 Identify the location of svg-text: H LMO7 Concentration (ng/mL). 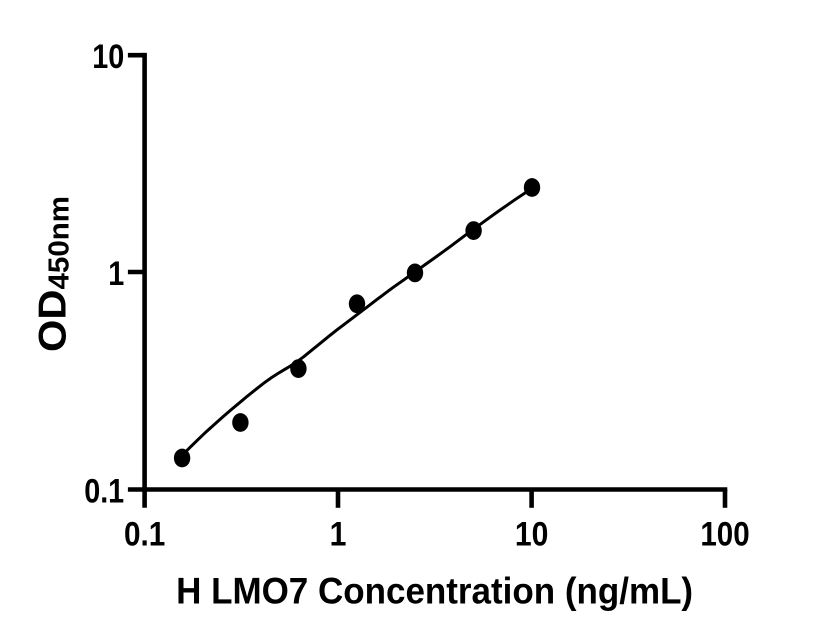
(434, 590).